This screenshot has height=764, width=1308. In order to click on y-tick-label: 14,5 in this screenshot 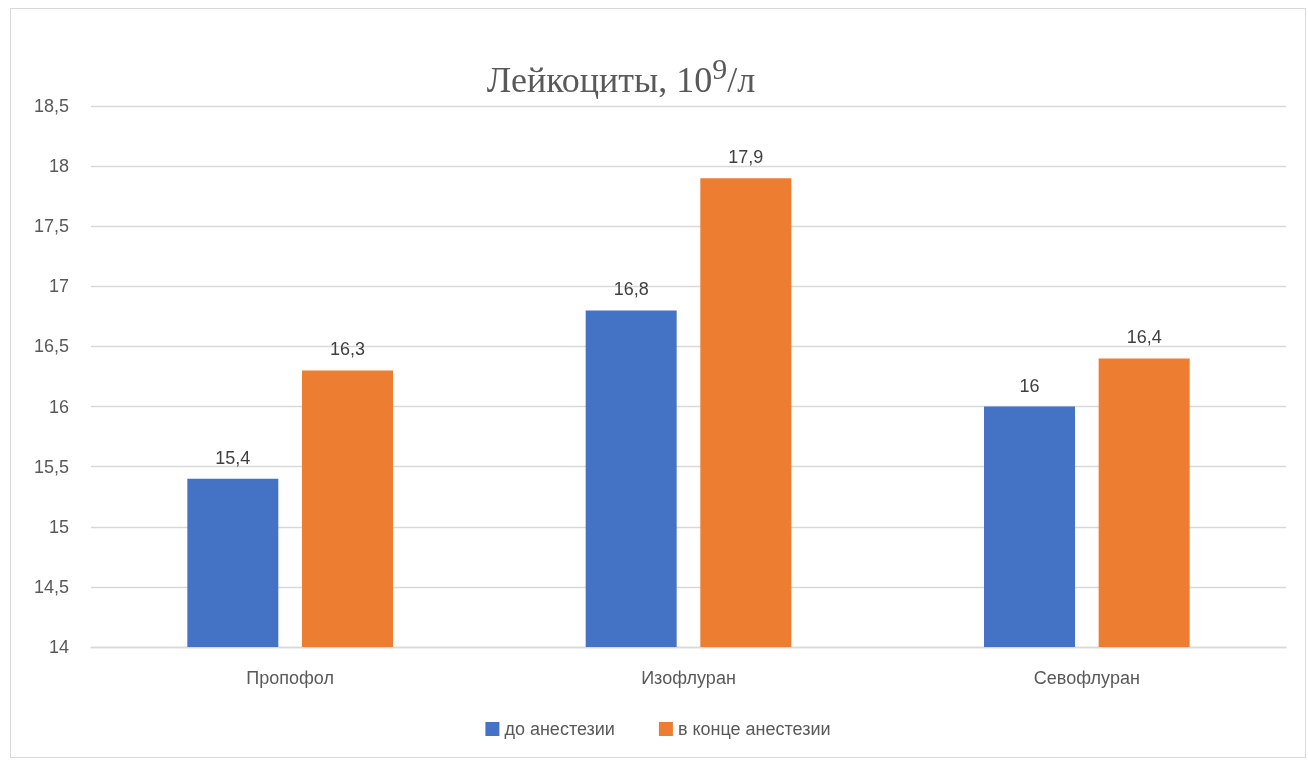, I will do `click(51, 586)`.